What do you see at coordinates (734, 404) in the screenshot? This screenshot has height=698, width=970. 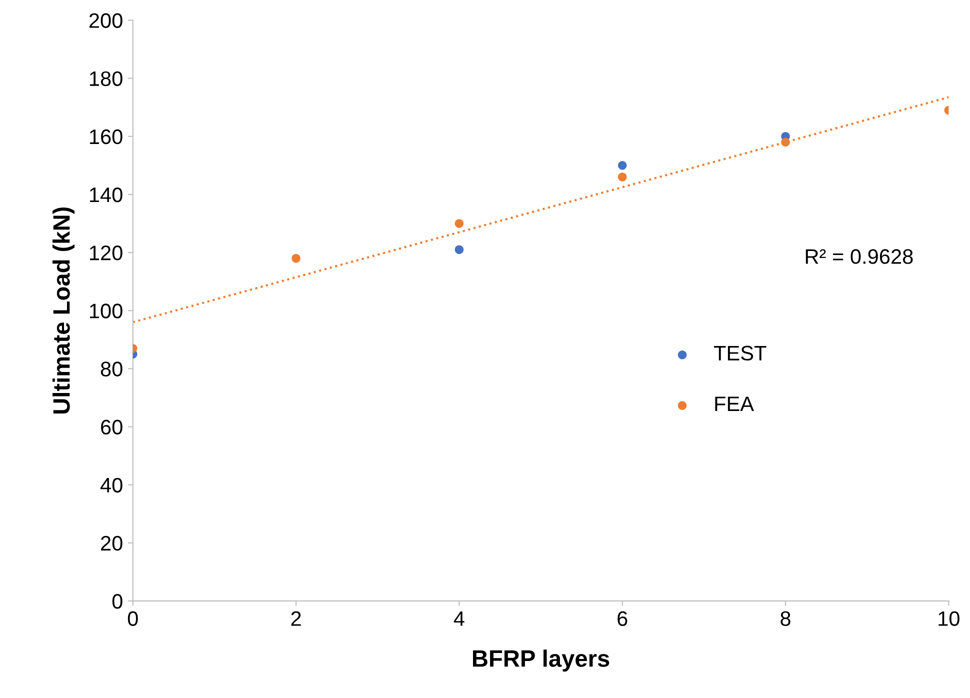 I see `legend-label: FEA` at bounding box center [734, 404].